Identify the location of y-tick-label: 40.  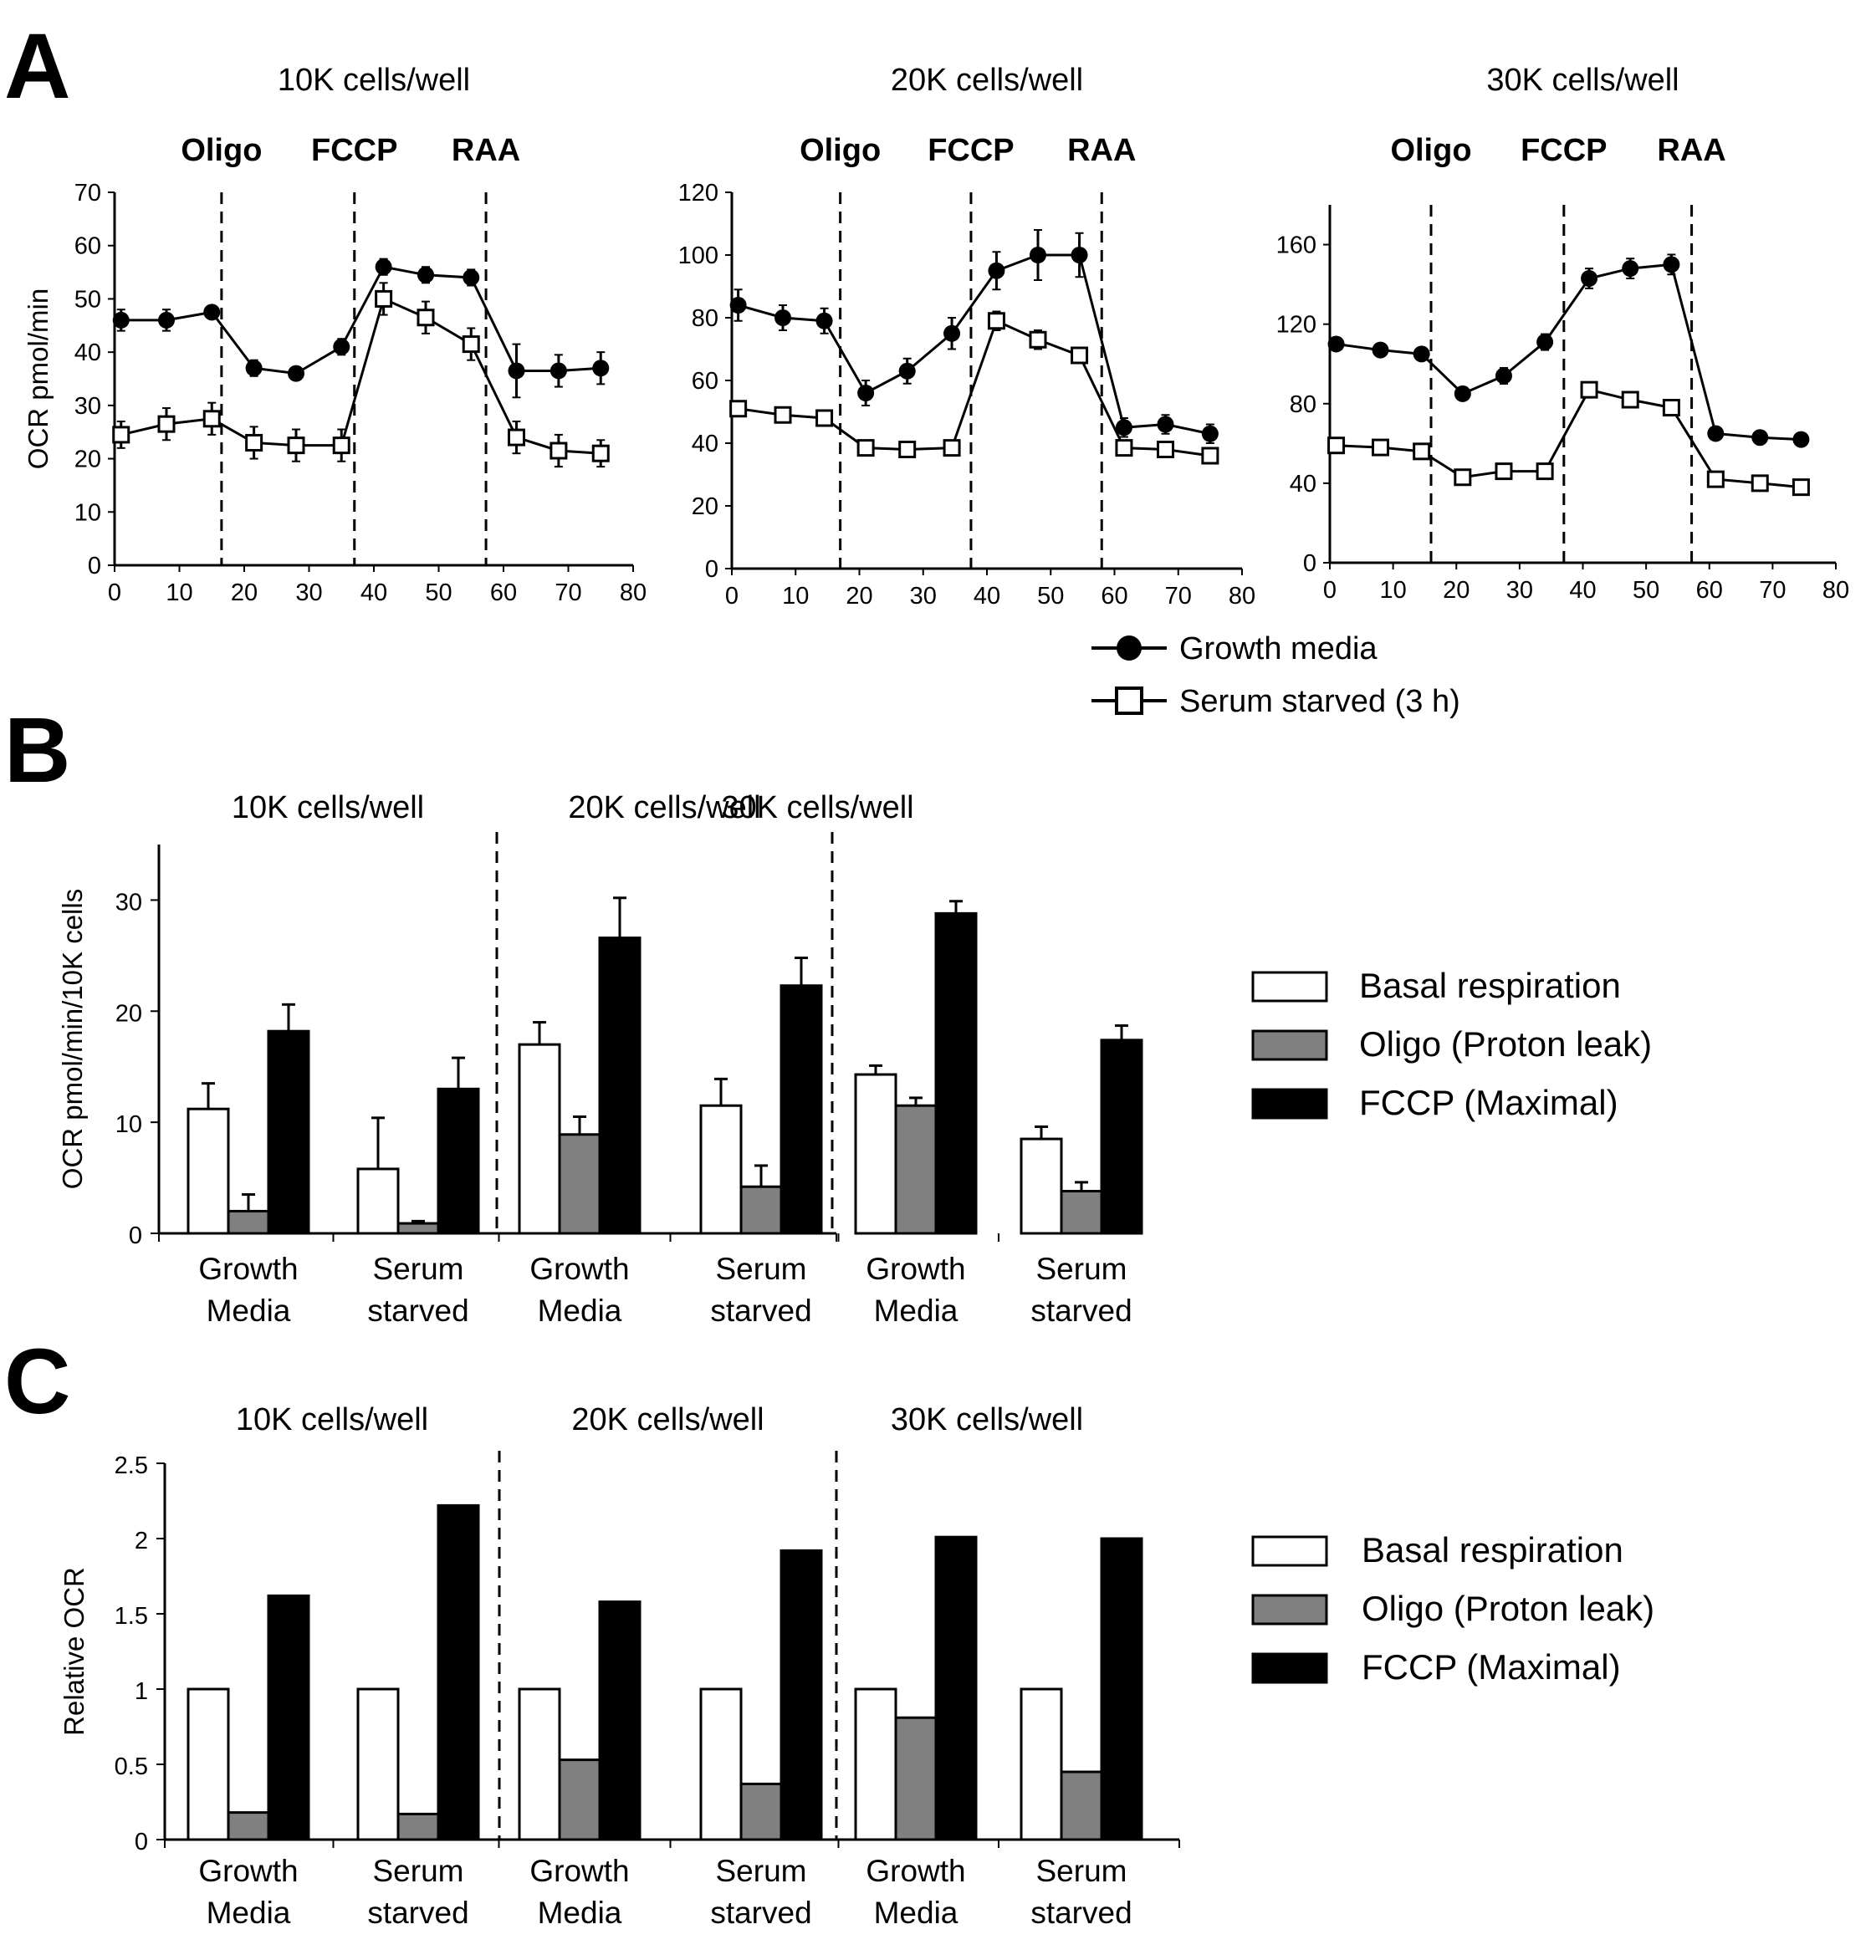
(705, 444).